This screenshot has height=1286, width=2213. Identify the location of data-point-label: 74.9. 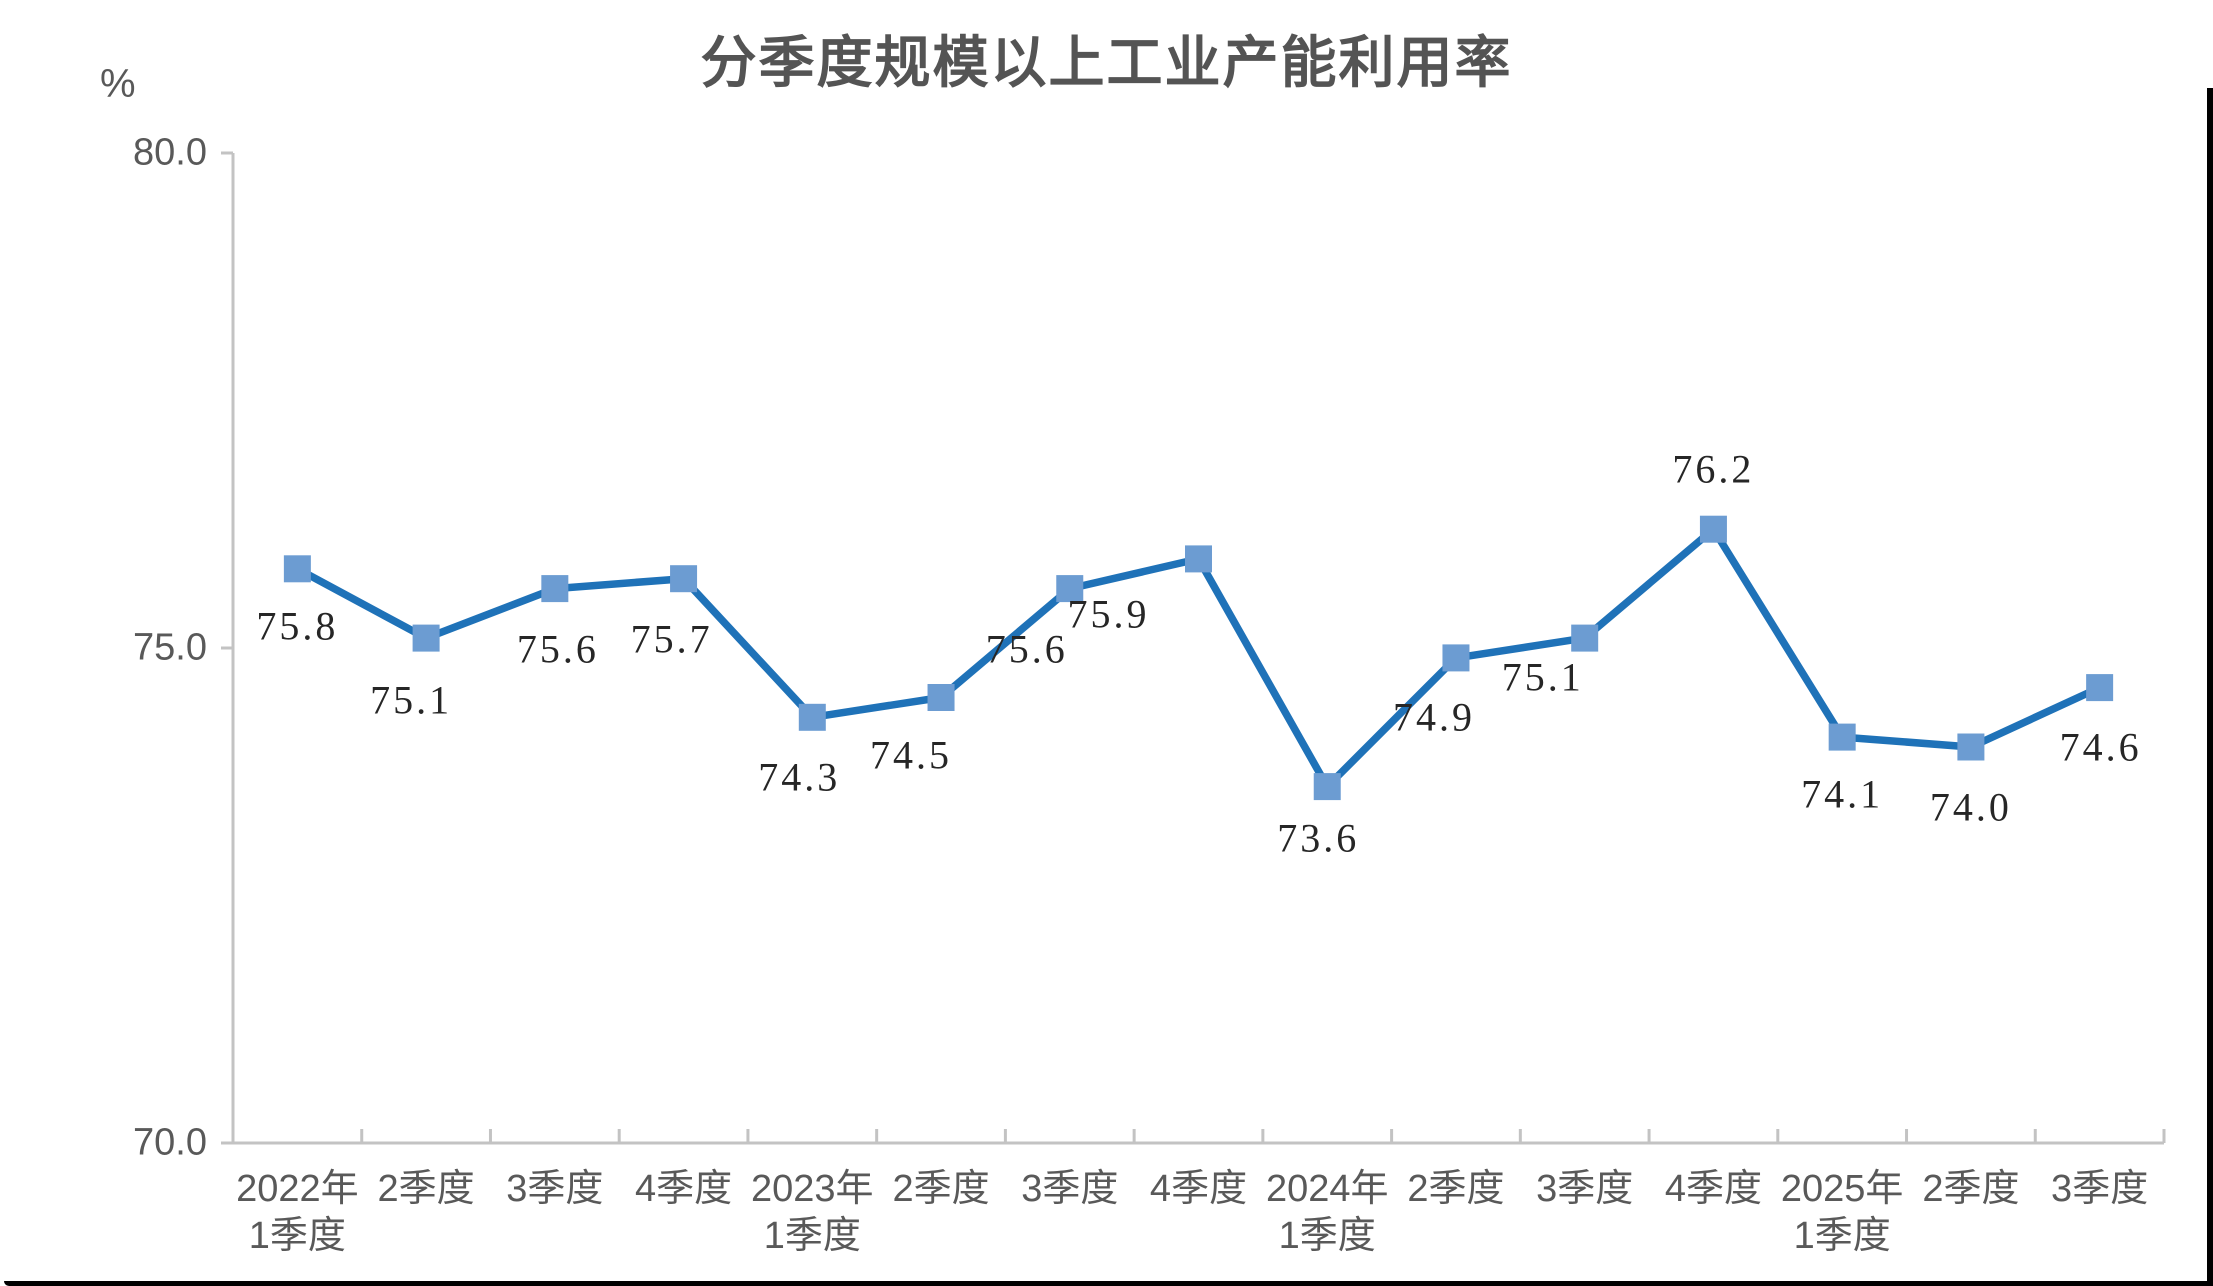
(1433, 717).